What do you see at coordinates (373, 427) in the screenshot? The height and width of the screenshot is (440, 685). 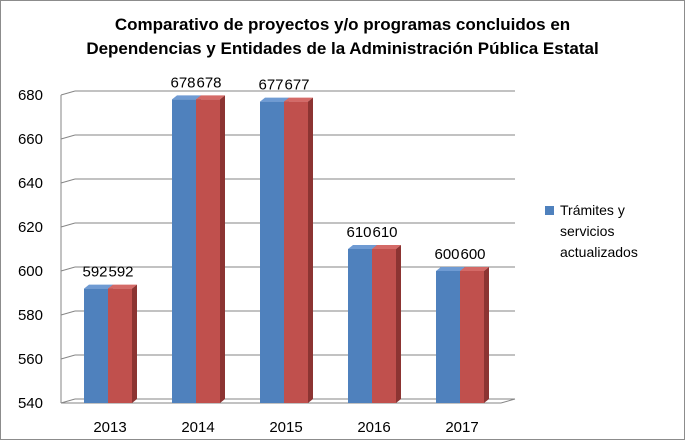 I see `x-tick-label: 2016` at bounding box center [373, 427].